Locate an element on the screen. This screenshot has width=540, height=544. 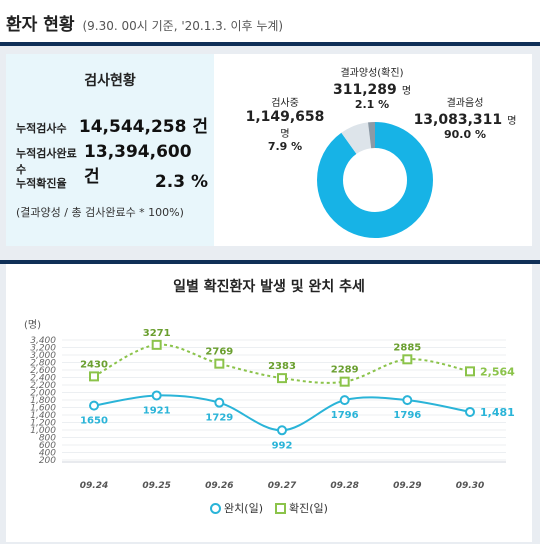
pie-label-testing: 검사중 1,149,658 명 7.9 % is located at coordinates (285, 123).